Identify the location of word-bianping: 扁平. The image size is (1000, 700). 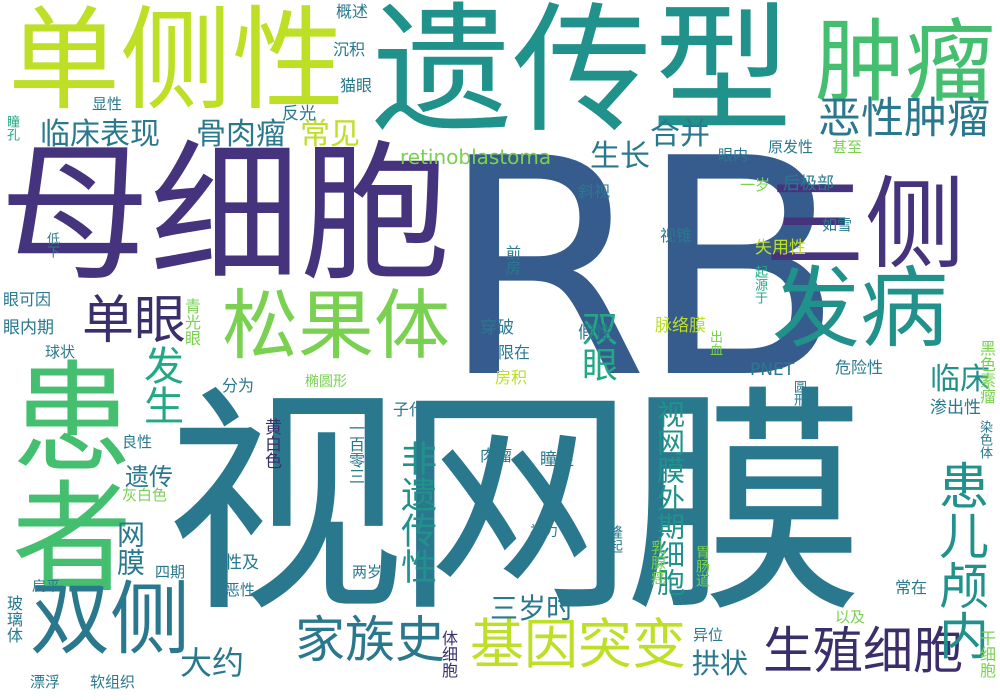
(46, 587).